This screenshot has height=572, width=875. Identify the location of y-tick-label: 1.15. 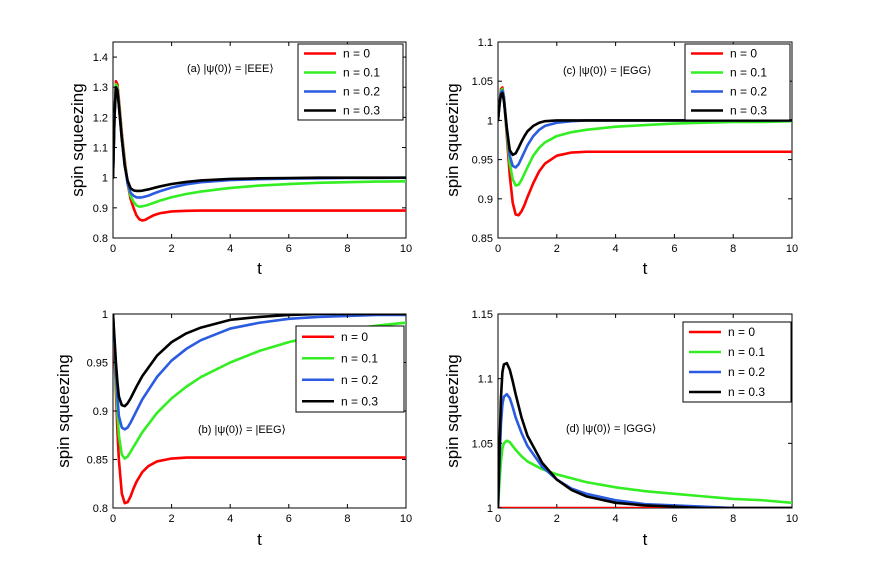
(482, 315).